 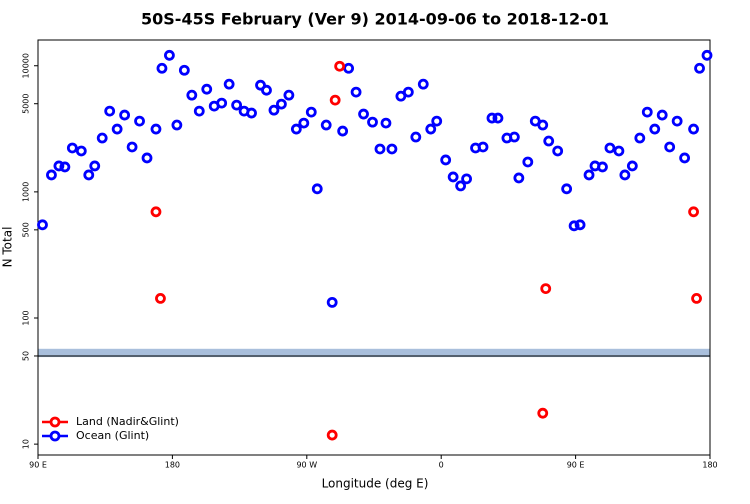 What do you see at coordinates (26, 444) in the screenshot?
I see `y-tick-label: 10` at bounding box center [26, 444].